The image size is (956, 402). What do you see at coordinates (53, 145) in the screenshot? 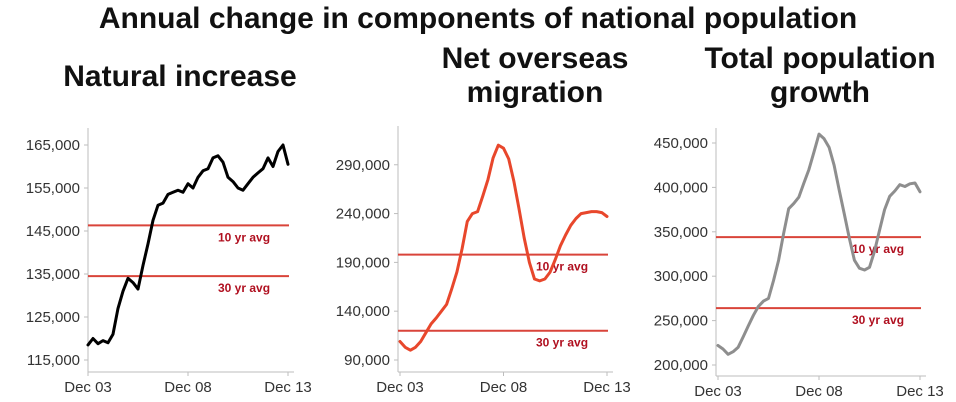
I see `y-tick-label: 165,000` at bounding box center [53, 145].